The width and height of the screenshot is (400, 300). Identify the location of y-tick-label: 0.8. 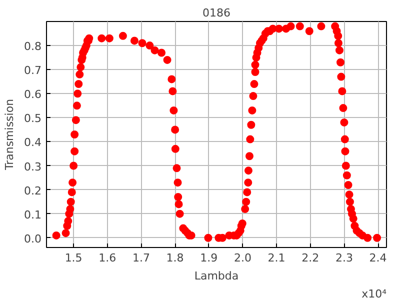
(33, 47).